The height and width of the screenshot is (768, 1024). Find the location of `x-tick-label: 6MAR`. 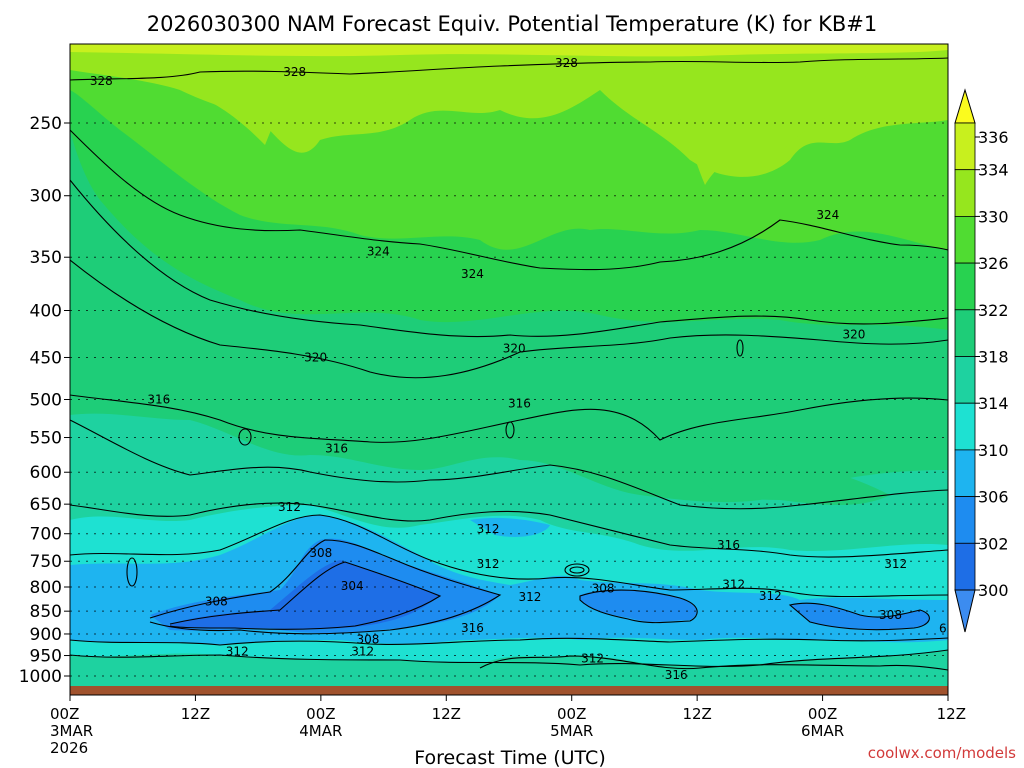

x-tick-label: 6MAR is located at coordinates (822, 731).